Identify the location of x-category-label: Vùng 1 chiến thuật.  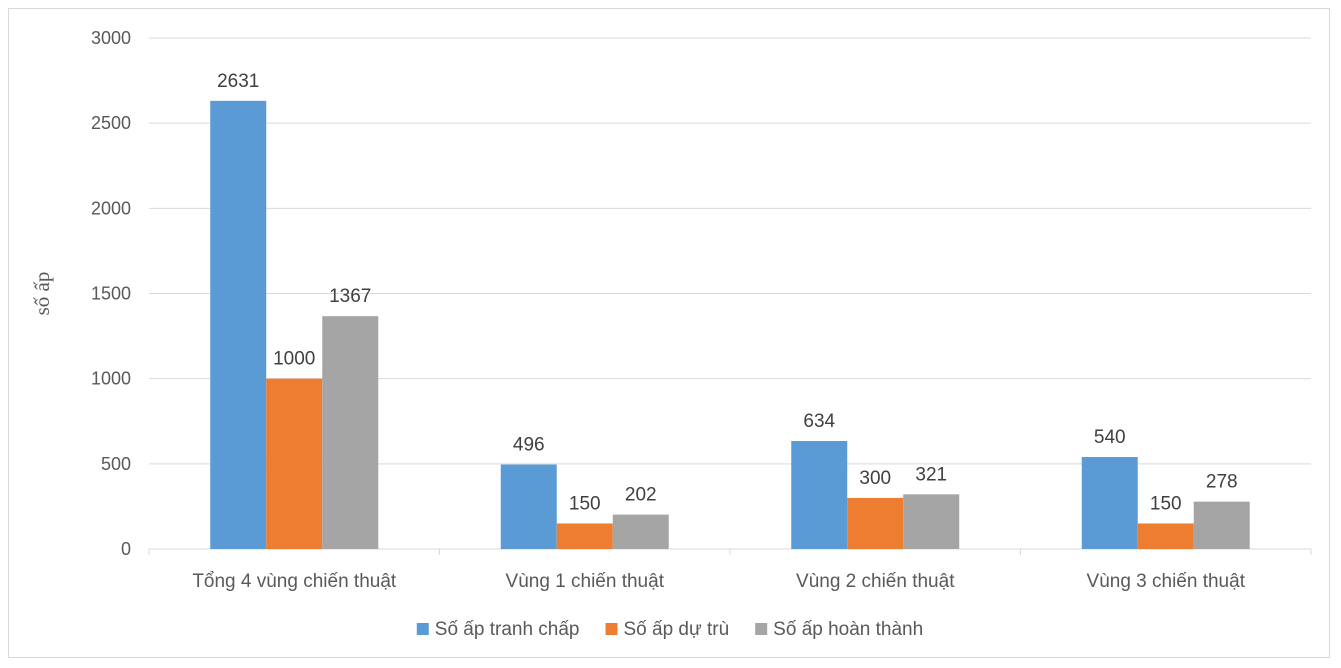
(585, 581).